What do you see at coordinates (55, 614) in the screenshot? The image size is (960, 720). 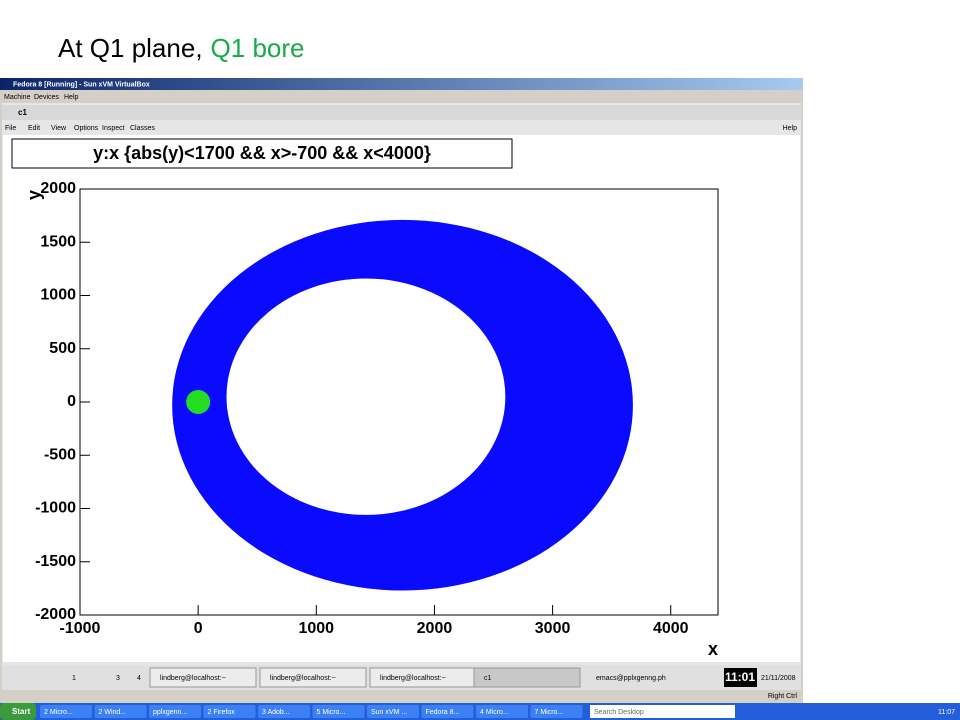 I see `y-tick-label: -2000` at bounding box center [55, 614].